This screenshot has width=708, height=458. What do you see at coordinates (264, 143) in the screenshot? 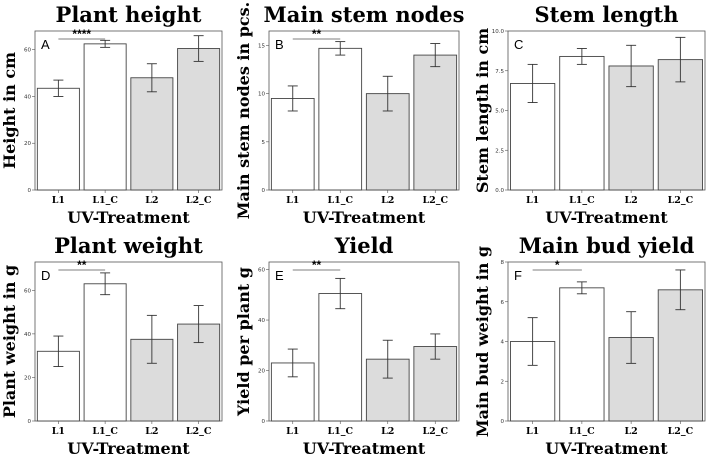
I see `y-tick-label: 5` at bounding box center [264, 143].